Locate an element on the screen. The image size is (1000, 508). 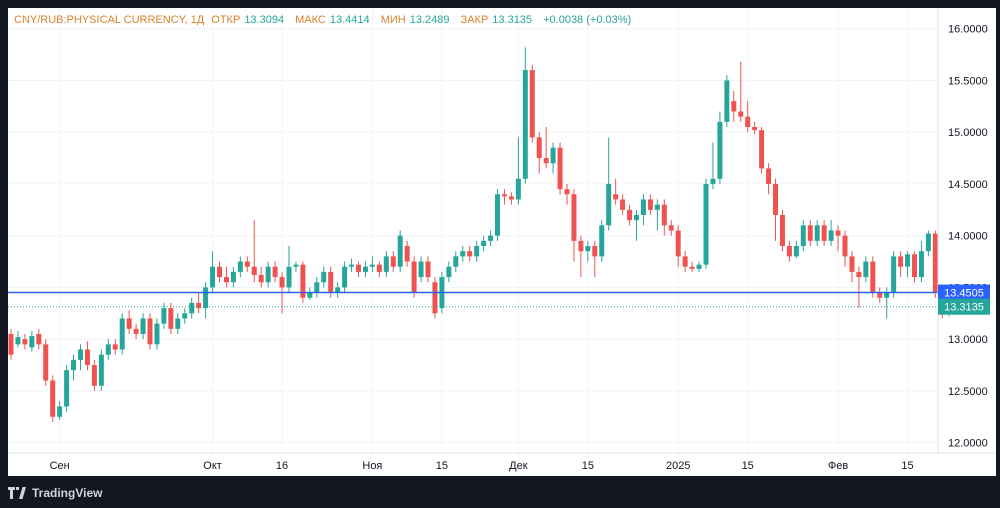
x-tick-label: Сен is located at coordinates (60, 466).